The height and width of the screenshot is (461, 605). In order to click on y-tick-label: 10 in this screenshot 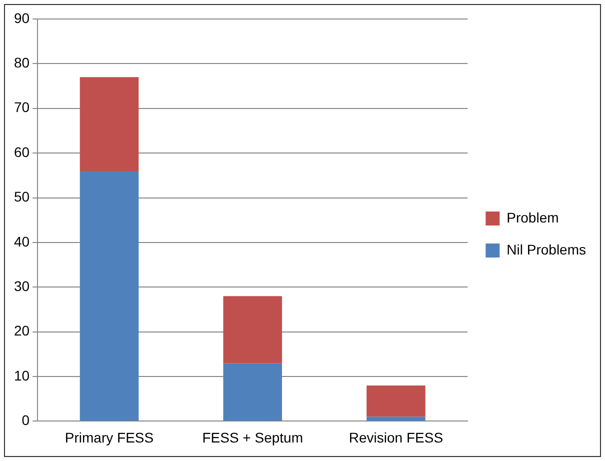, I will do `click(22, 375)`.